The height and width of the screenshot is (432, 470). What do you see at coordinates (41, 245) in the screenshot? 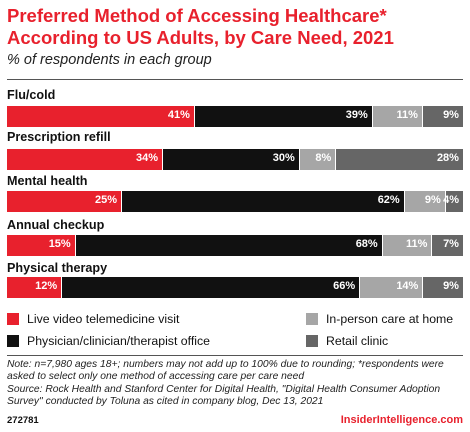
I see `bar-segment-annual-checkup-telemedicine: 15%` at bounding box center [41, 245].